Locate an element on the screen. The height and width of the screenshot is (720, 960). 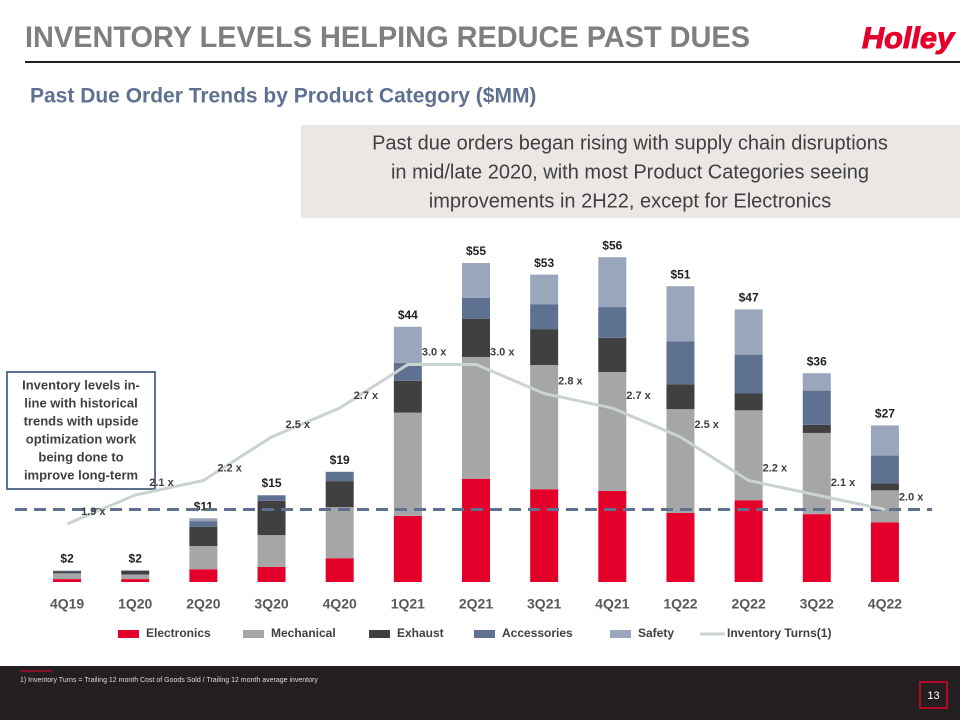
x-tick-label: 4Q21 is located at coordinates (612, 604).